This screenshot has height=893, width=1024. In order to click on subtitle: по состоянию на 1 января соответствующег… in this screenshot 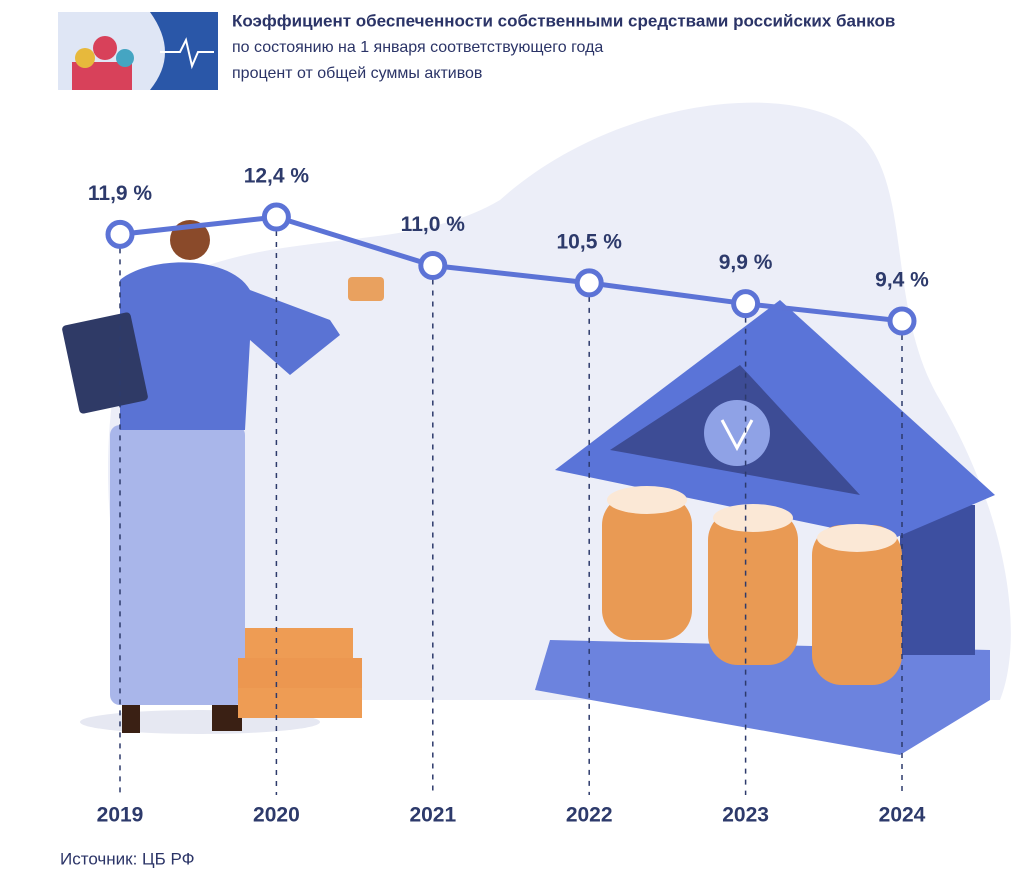, I will do `click(417, 47)`.